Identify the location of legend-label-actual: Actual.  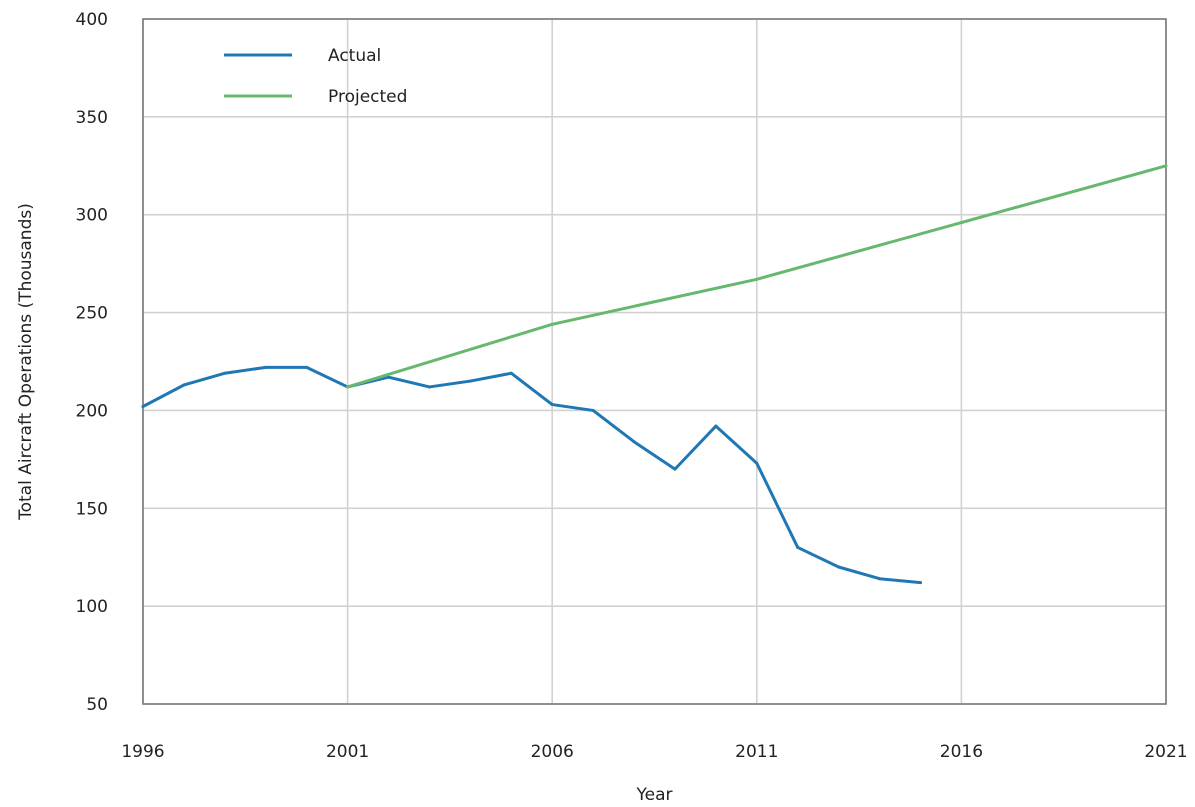
(354, 56).